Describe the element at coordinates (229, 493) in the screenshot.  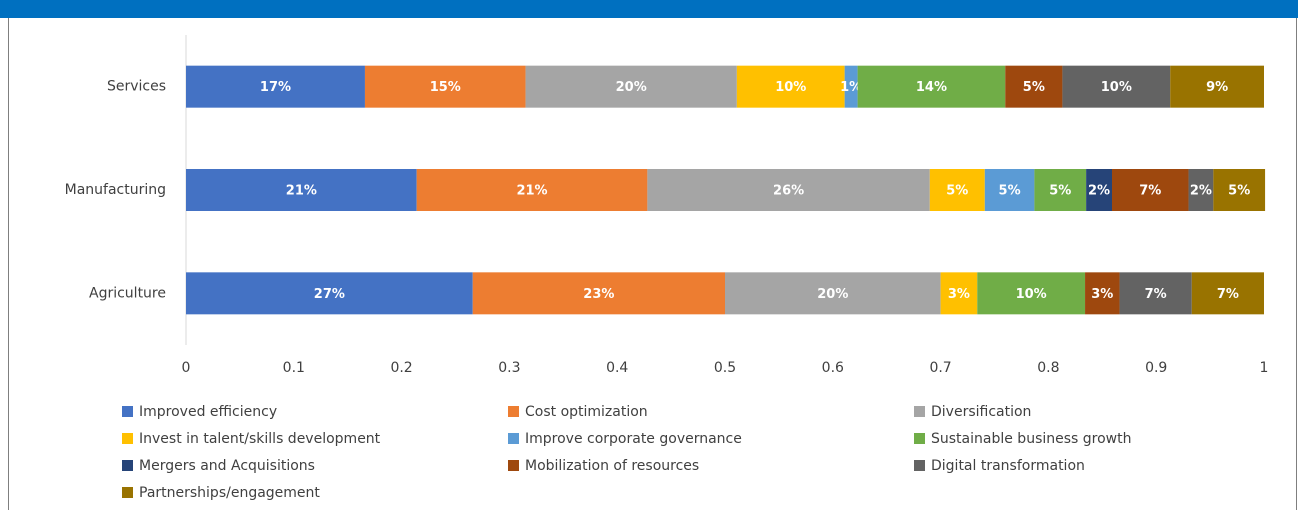
I see `legend-label: Partnerships/engagement` at that location.